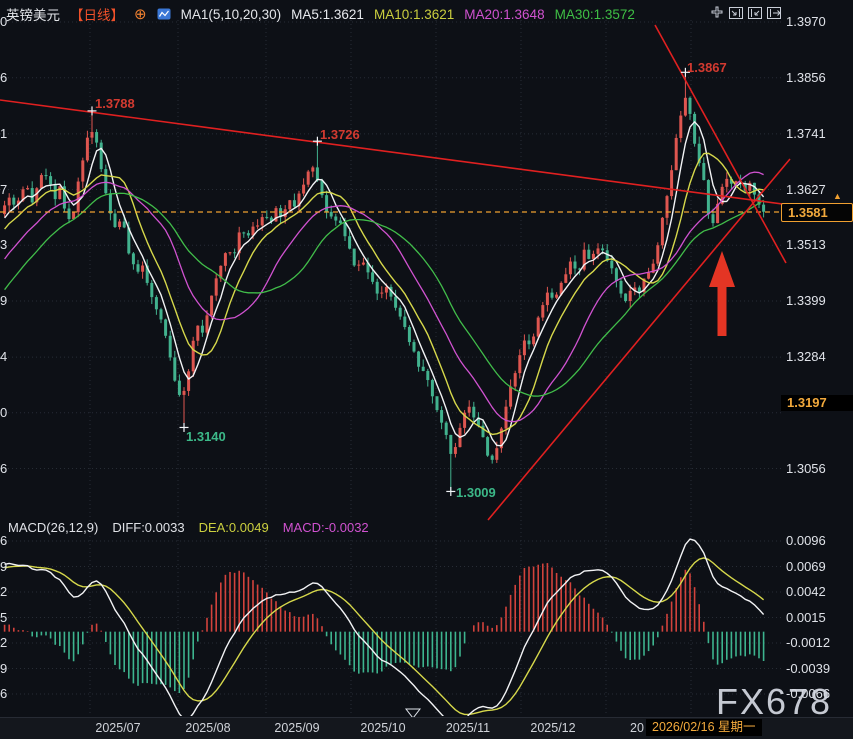 The width and height of the screenshot is (853, 739). What do you see at coordinates (414, 14) in the screenshot?
I see `ma10-value: MA10:1.3621` at bounding box center [414, 14].